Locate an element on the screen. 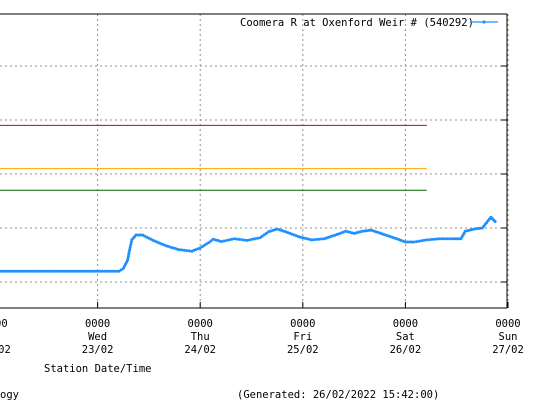 This screenshot has height=403, width=539. x-tick-date-label-1: 22/02 is located at coordinates (5, 350).